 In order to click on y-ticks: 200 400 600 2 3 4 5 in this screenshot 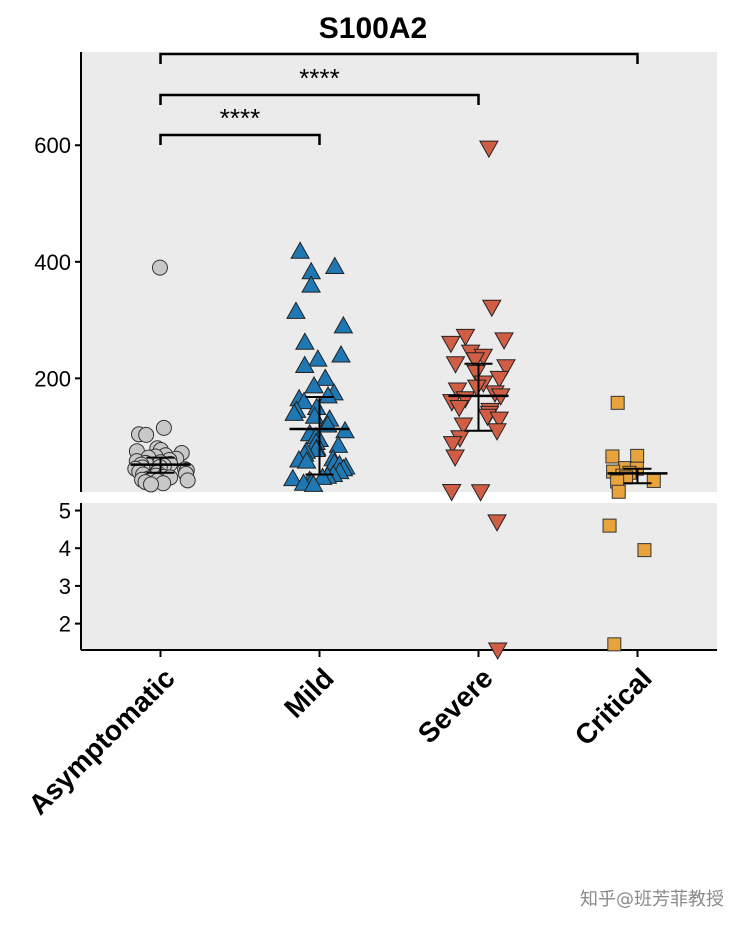, I will do `click(57, 385)`.